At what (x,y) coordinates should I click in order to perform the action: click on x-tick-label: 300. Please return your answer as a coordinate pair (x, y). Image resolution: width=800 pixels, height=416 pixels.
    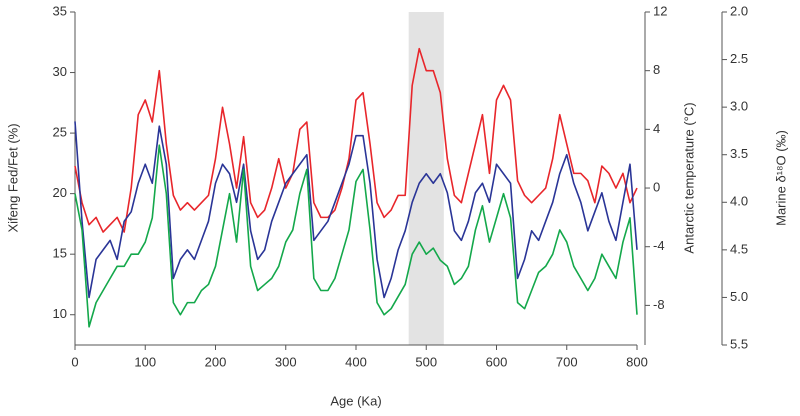
    Looking at the image, I should click on (286, 361).